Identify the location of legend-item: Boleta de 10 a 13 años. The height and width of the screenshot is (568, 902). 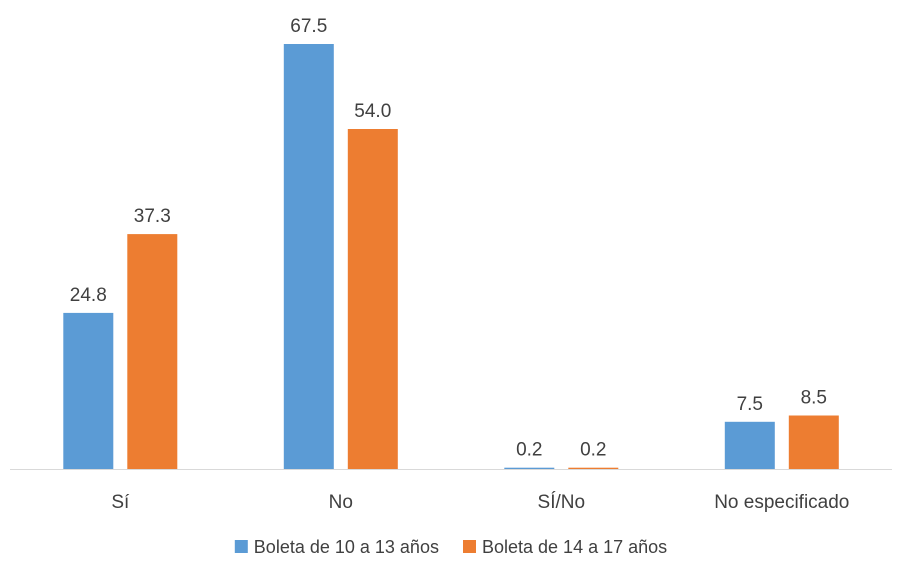
(336, 547).